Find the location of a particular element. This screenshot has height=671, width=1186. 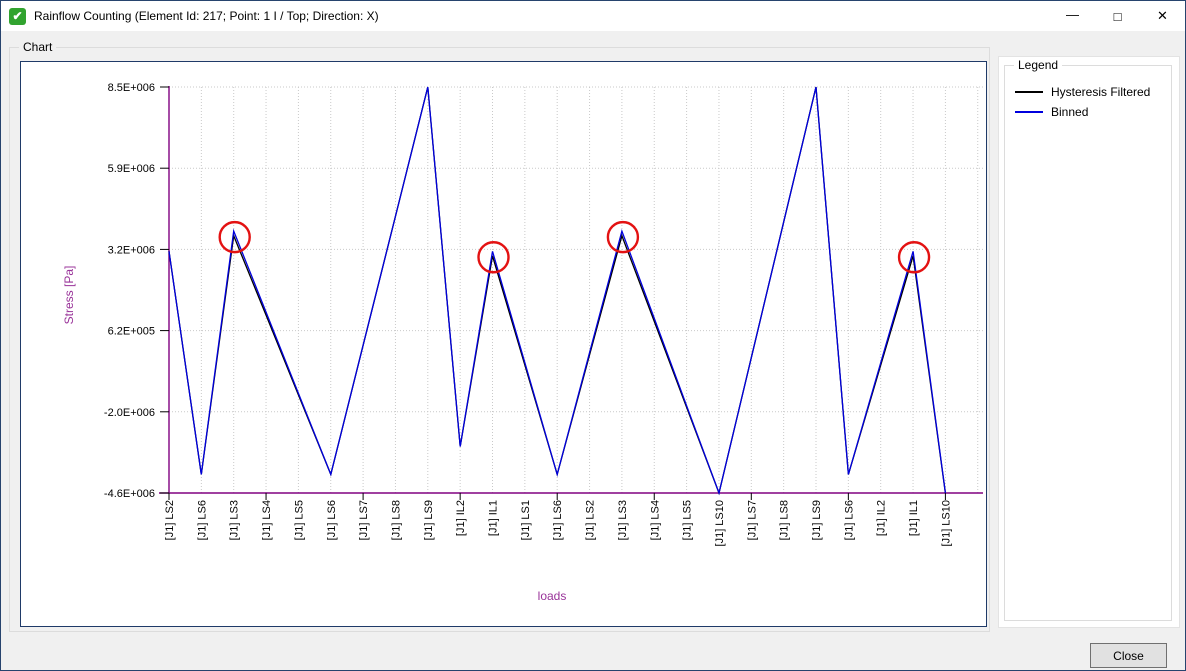

legend-groupbox: Legend Hysteresis Filtered Binned is located at coordinates (1088, 339).